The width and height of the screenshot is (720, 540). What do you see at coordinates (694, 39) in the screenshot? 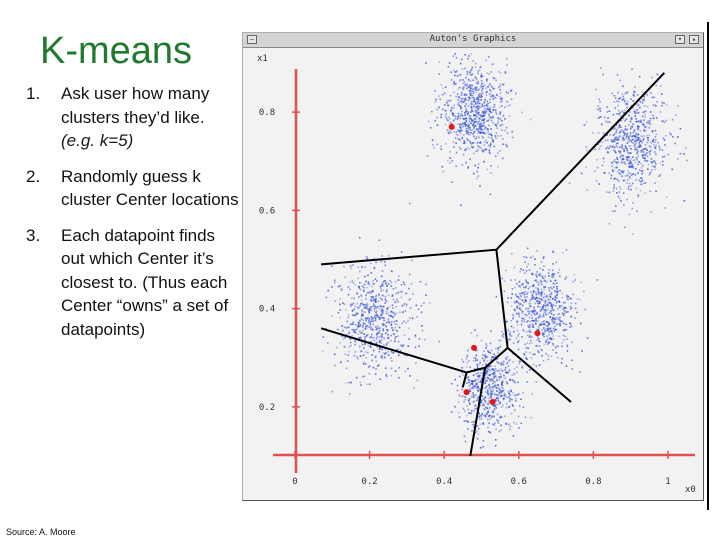
I see `window-maximize-button: ▴` at bounding box center [694, 39].